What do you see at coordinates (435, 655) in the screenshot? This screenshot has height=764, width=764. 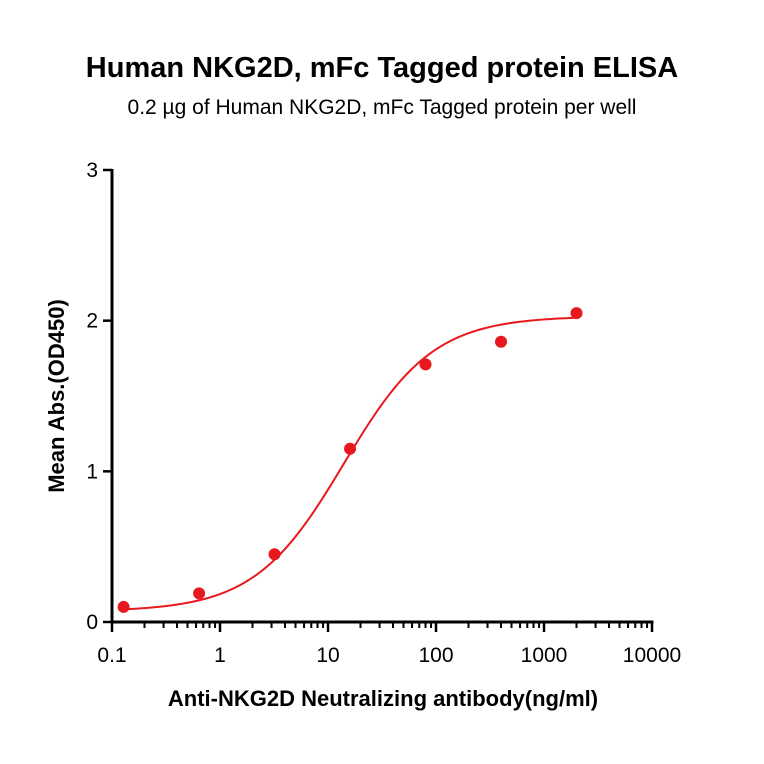 I see `x-tick-label-100: 100` at bounding box center [435, 655].